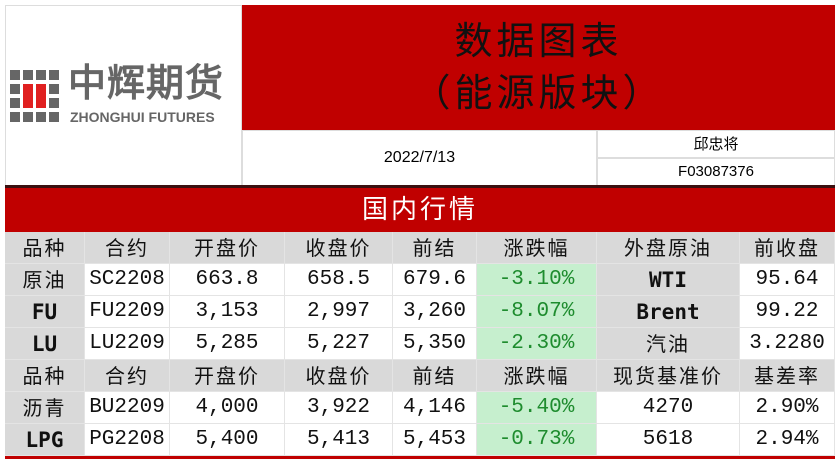 The width and height of the screenshot is (840, 459). What do you see at coordinates (45, 280) in the screenshot?
I see `table-cell: 原油` at bounding box center [45, 280].